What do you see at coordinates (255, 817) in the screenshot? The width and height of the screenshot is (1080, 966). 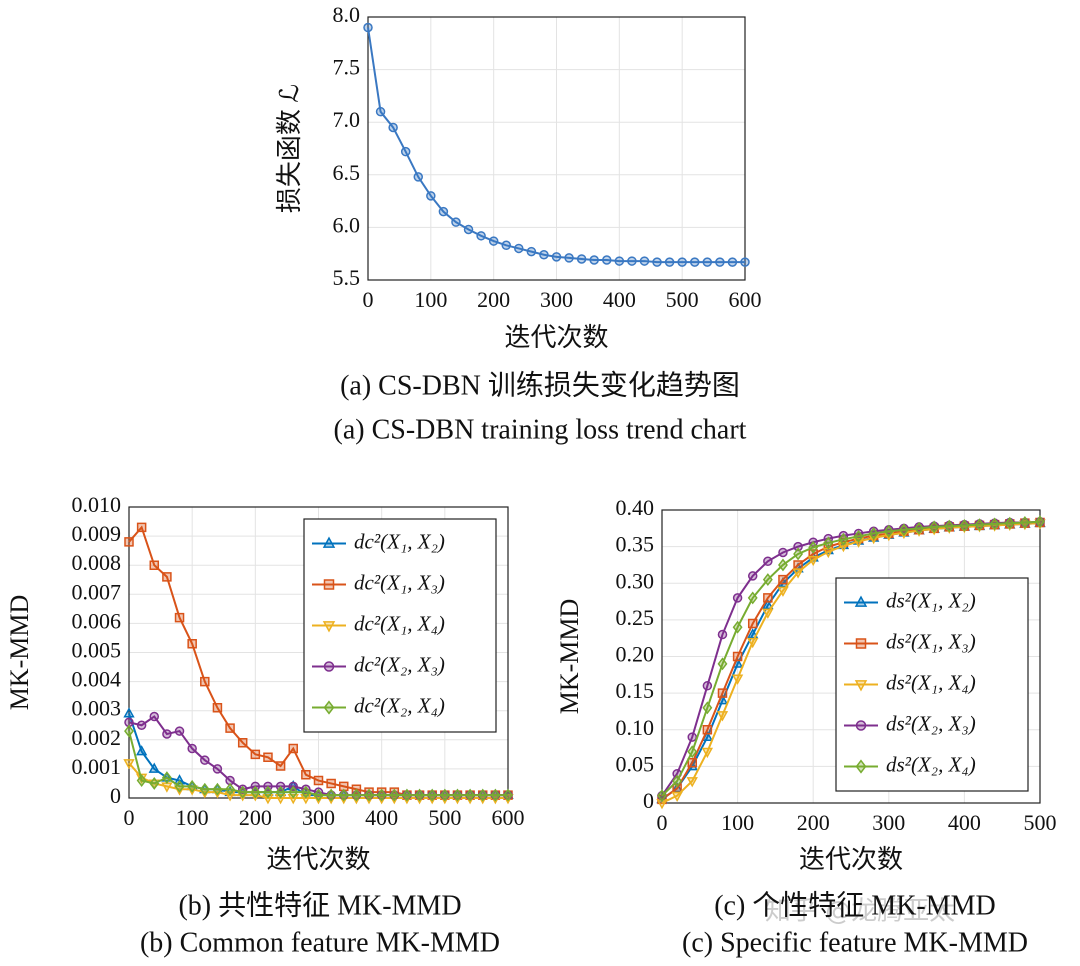 I see `x-tick-label: 200` at bounding box center [255, 817].